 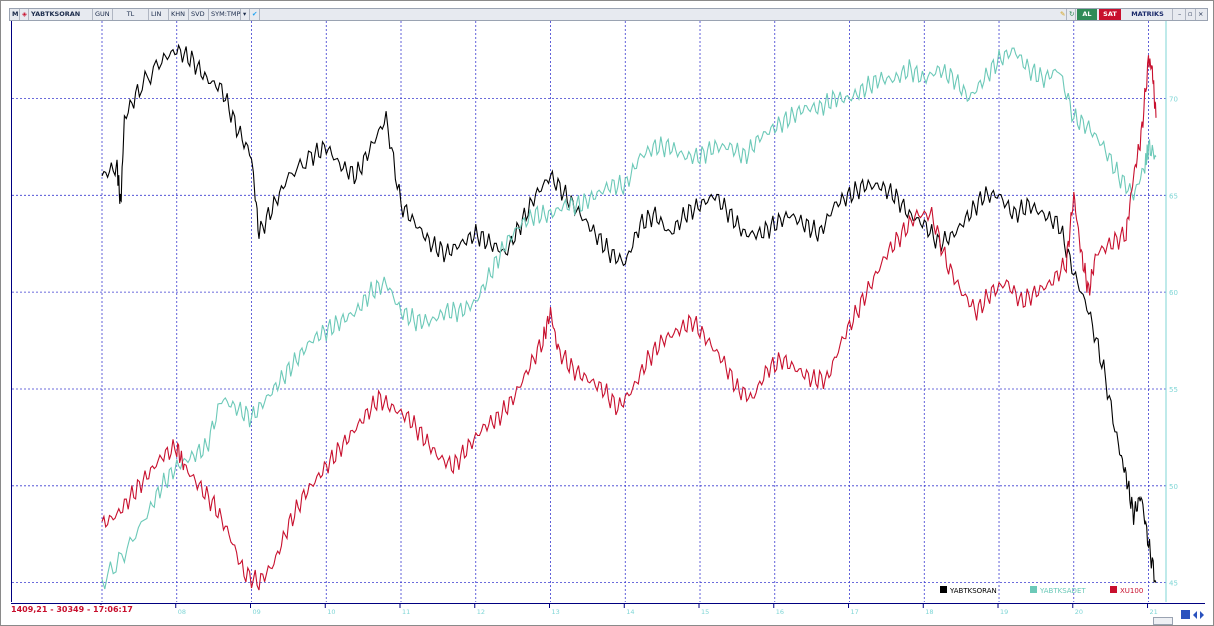 I want to click on x-tick-label: 14, so click(x=630, y=612).